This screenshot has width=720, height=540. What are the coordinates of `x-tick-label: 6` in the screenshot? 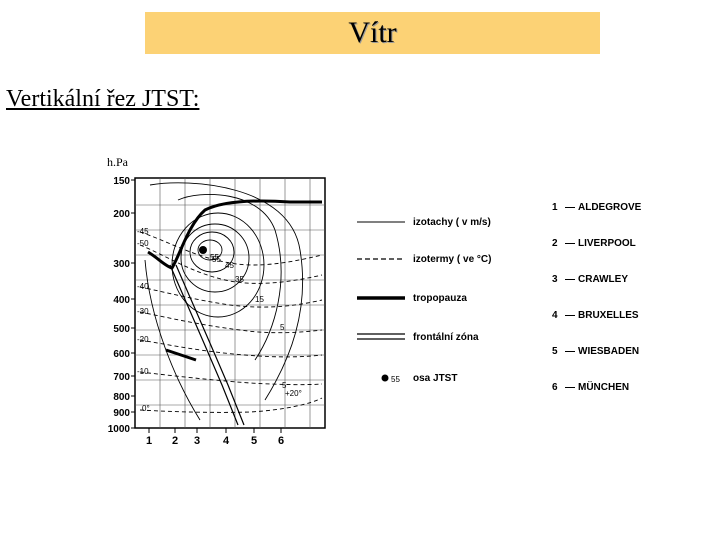 It's located at (281, 441).